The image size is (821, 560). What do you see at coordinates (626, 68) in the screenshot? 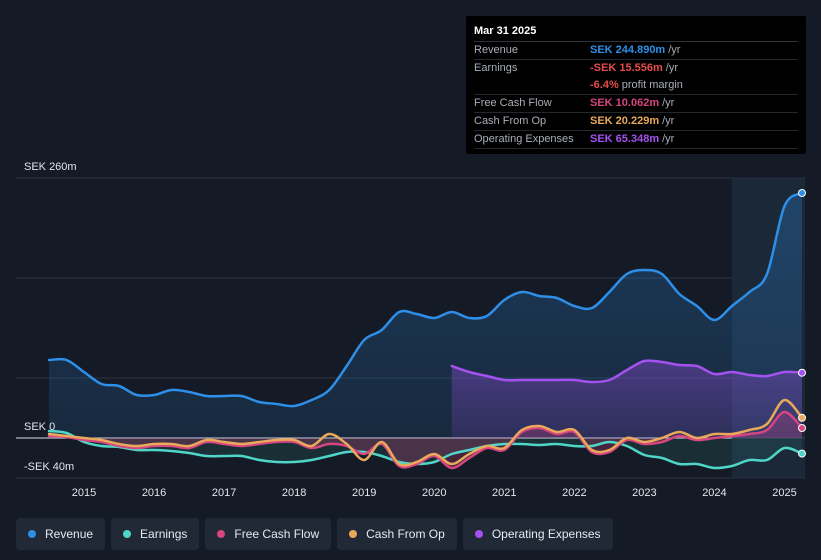
I see `tooltip-row-value: -SEK 15.556m` at bounding box center [626, 68].